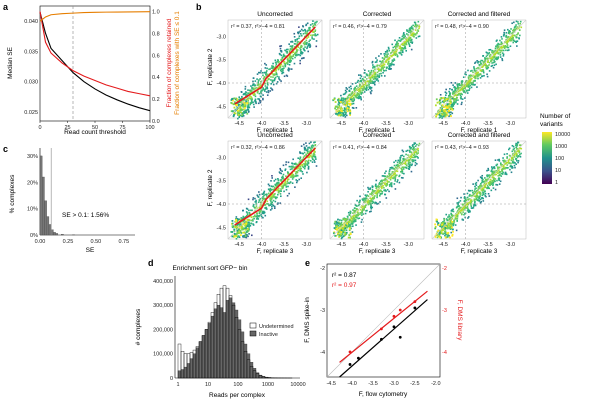 The height and width of the screenshot is (400, 600). What do you see at coordinates (306, 124) in the screenshot?
I see `panel-b-xtick: -3.0` at bounding box center [306, 124].